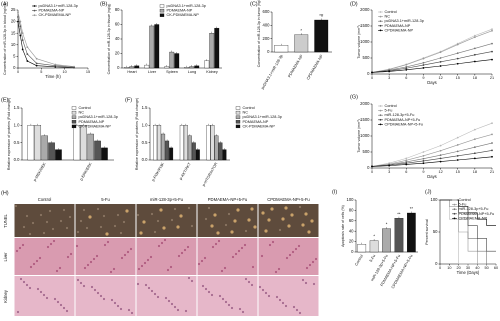 The width and height of the screenshot is (500, 321). Describe the element at coordinates (41, 72) in the screenshot. I see `x-tick-label: 5` at that location.